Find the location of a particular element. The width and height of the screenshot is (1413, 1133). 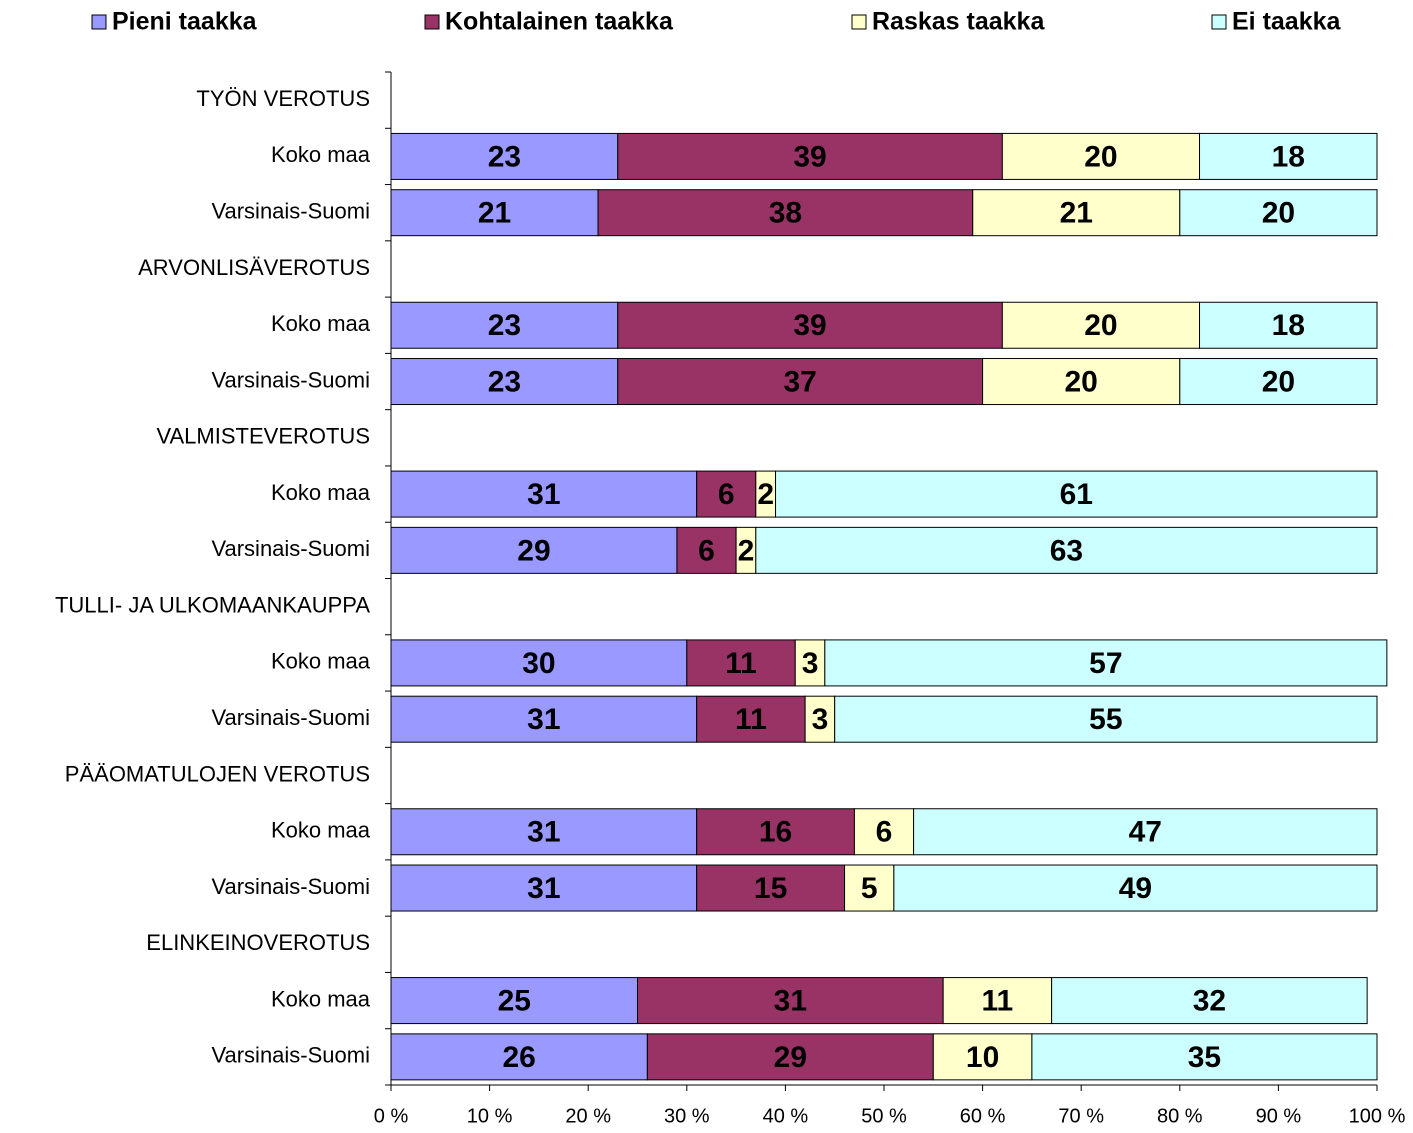

value-label: 49 is located at coordinates (1135, 888).